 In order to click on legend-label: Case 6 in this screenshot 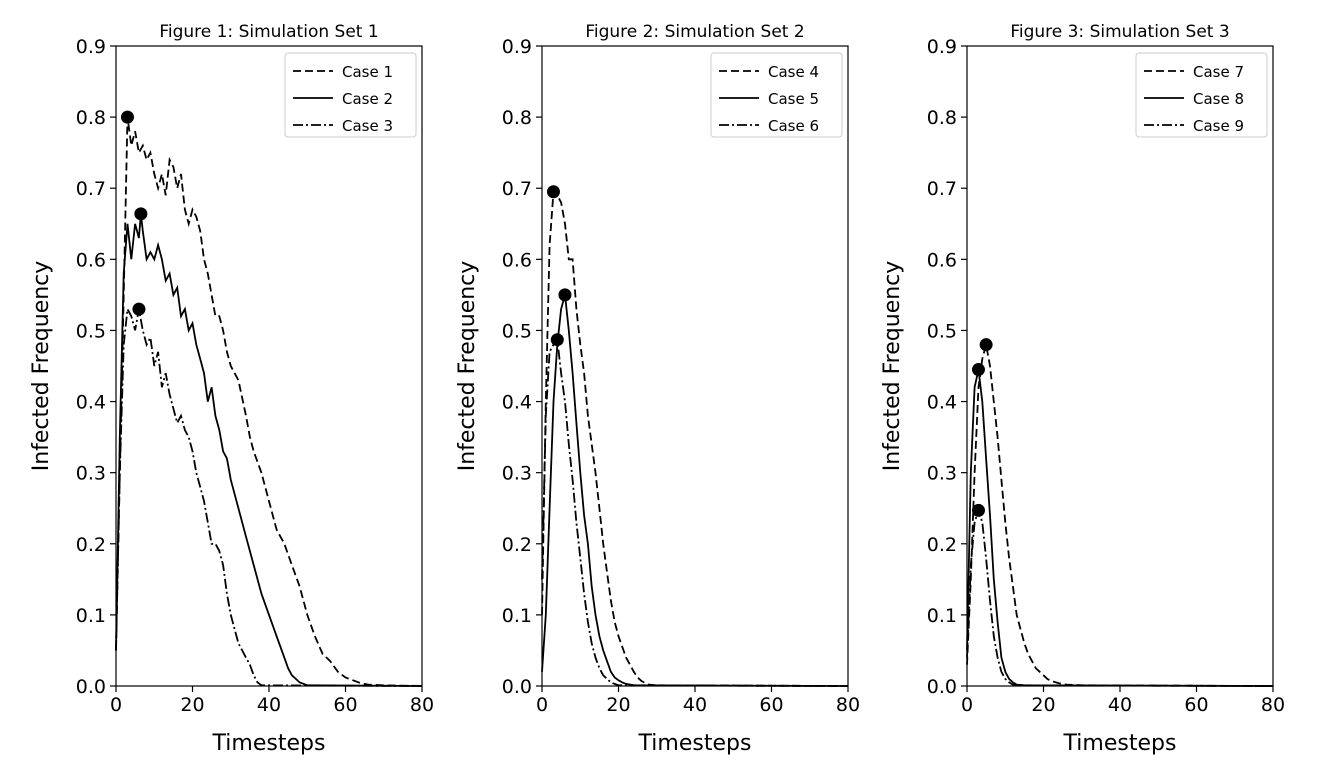, I will do `click(793, 126)`.